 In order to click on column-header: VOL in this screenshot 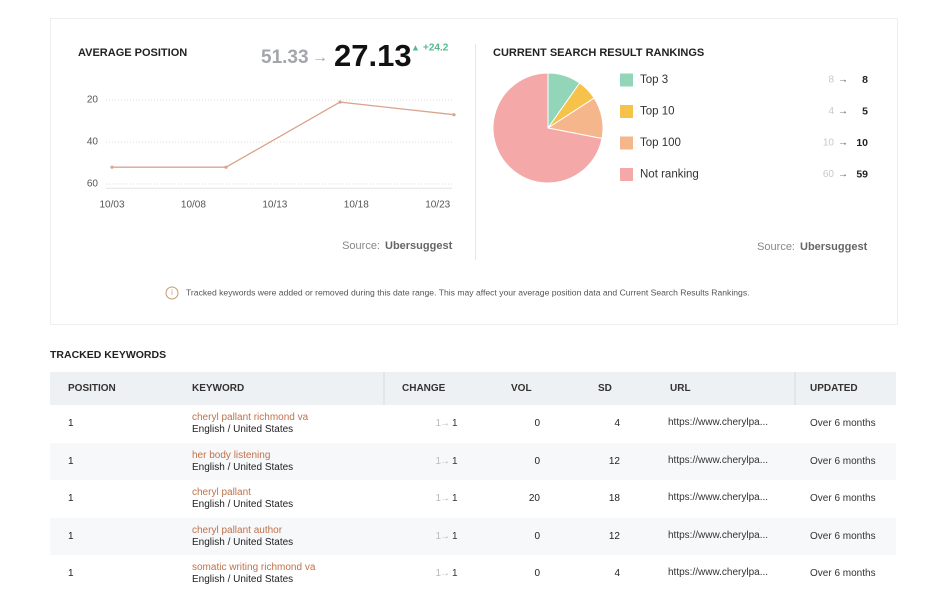, I will do `click(521, 388)`.